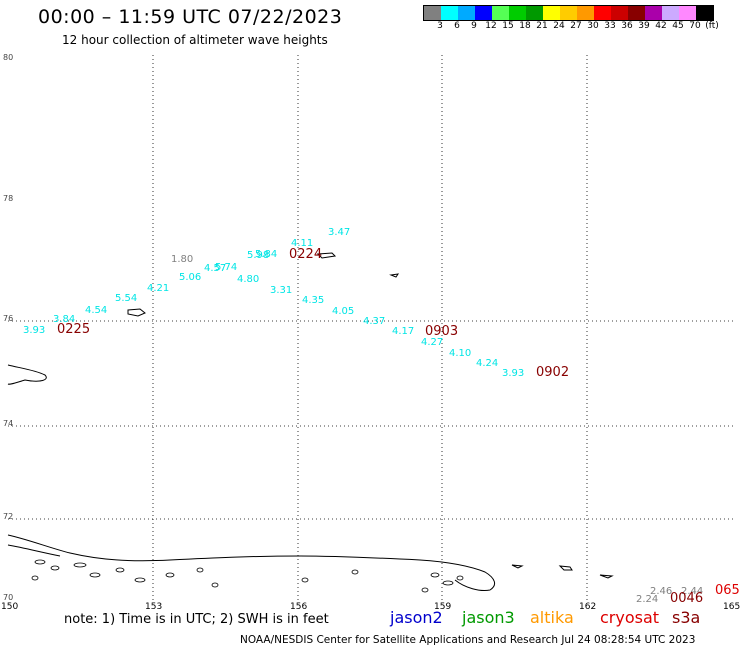 The height and width of the screenshot is (650, 740). What do you see at coordinates (508, 26) in the screenshot?
I see `color-scale-label: 15` at bounding box center [508, 26].